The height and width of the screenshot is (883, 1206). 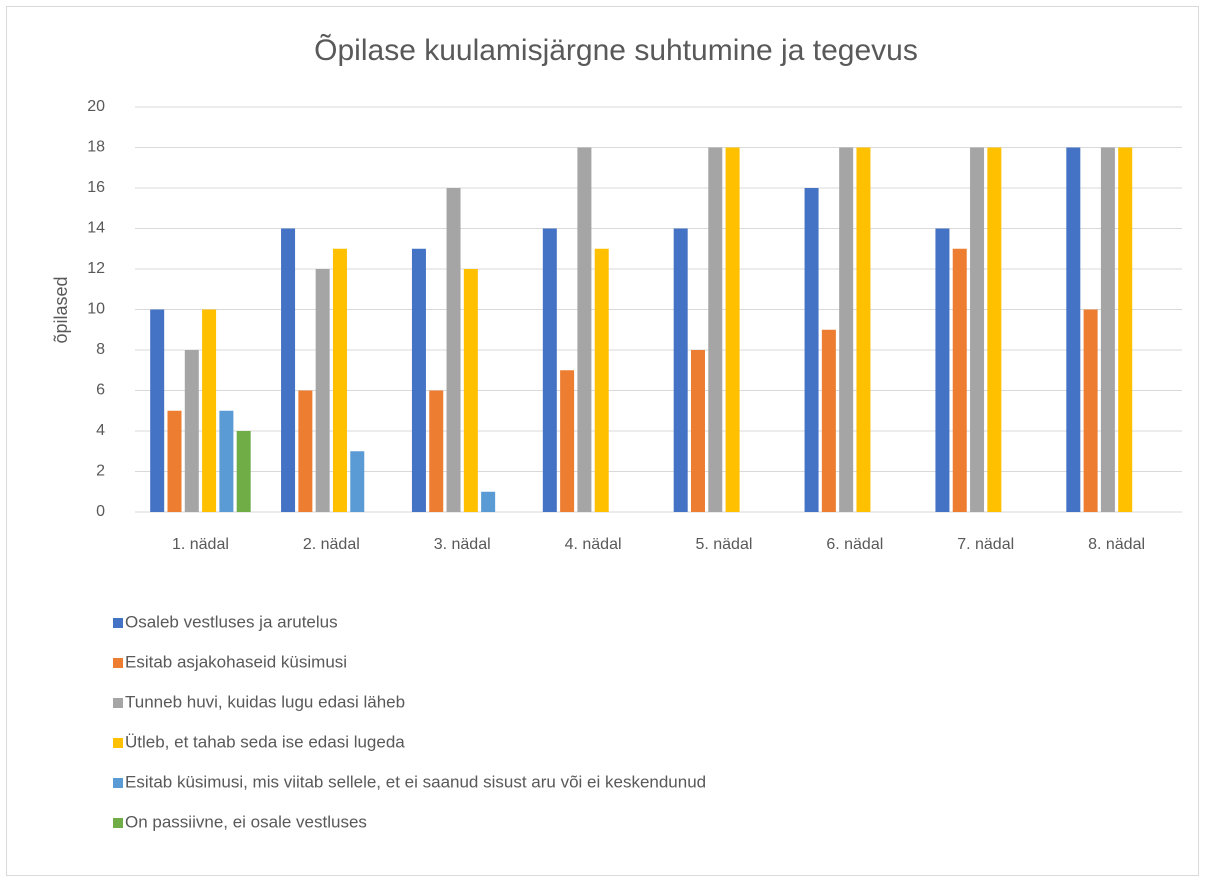 What do you see at coordinates (723, 544) in the screenshot?
I see `x-tick-label: 5. nädal` at bounding box center [723, 544].